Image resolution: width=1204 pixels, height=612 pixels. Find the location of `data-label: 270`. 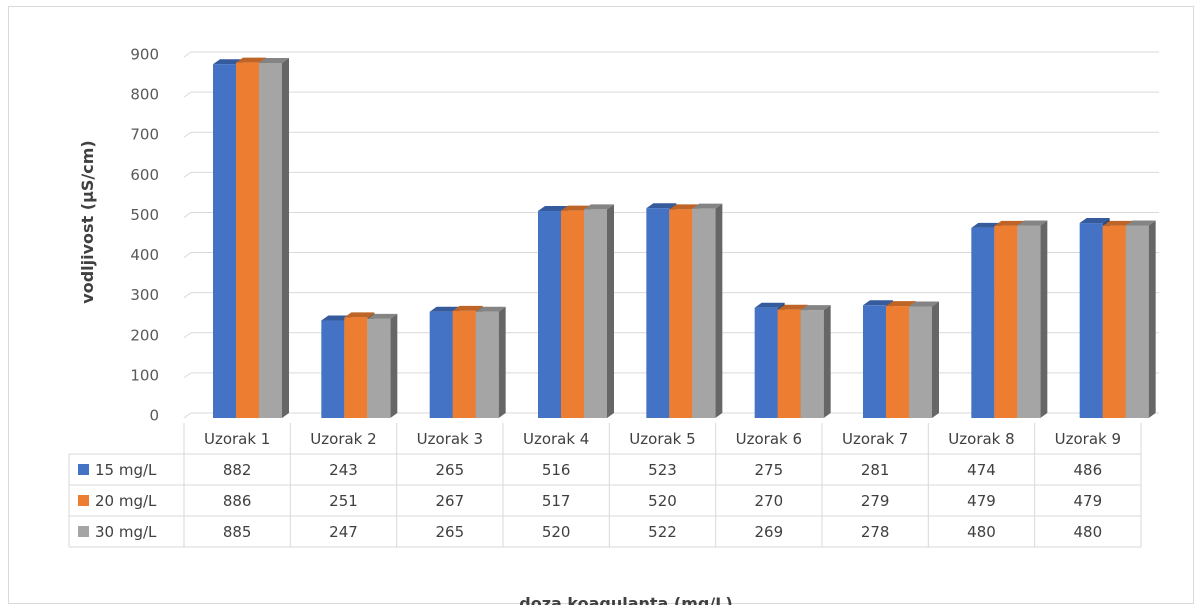

data-label: 270 is located at coordinates (769, 501).